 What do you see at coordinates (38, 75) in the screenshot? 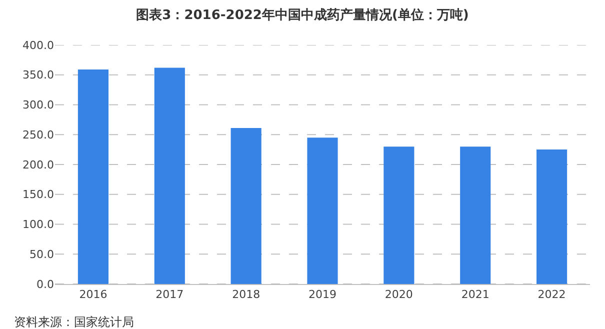
I see `y-tick-label: 350.0` at bounding box center [38, 75].